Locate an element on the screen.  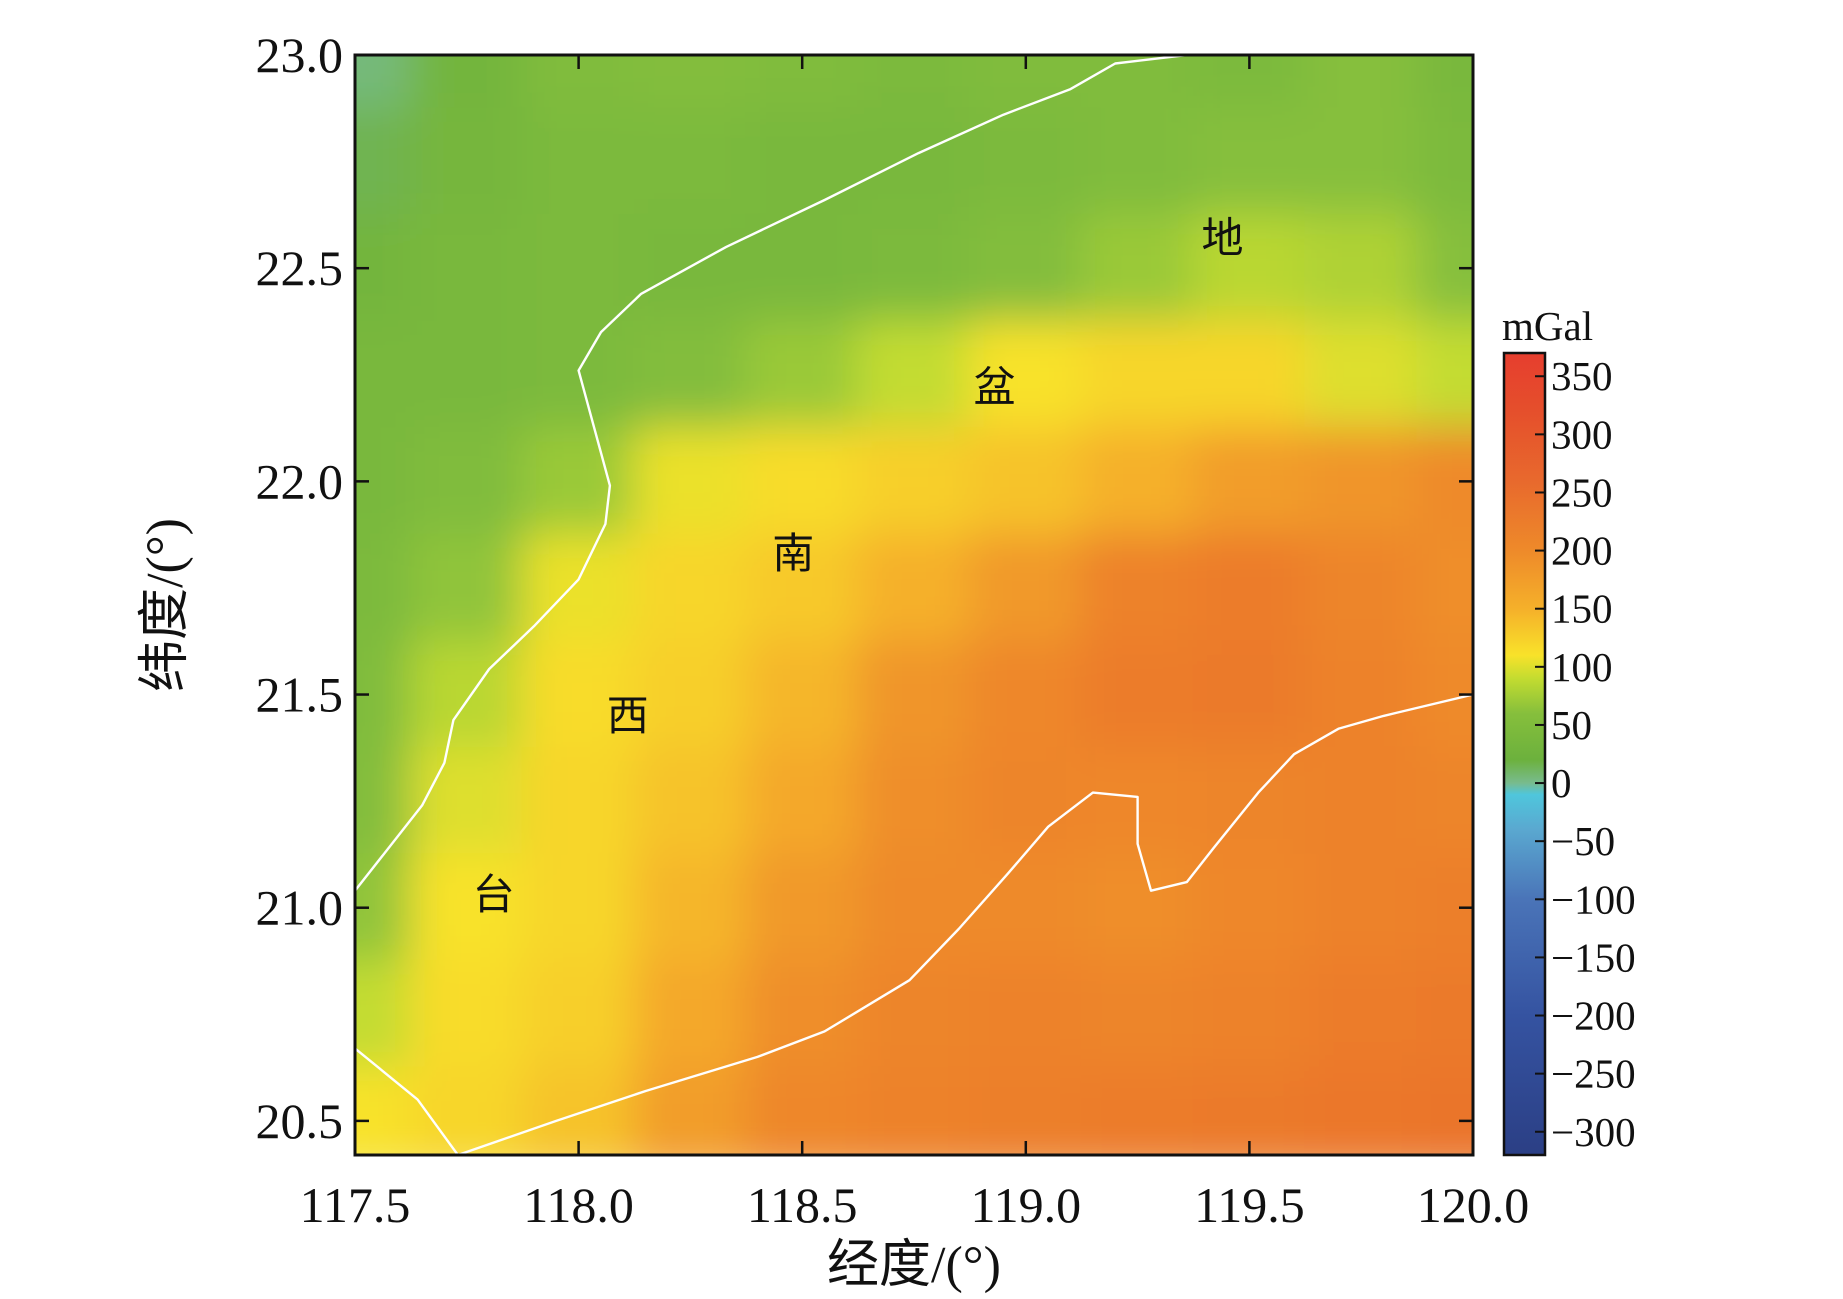
colorbar-tick-label: 100 is located at coordinates (1582, 667).